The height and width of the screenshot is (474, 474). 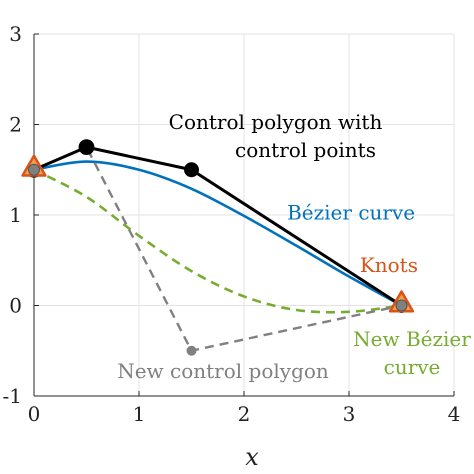 What do you see at coordinates (15, 34) in the screenshot?
I see `y-tick-label: 3` at bounding box center [15, 34].